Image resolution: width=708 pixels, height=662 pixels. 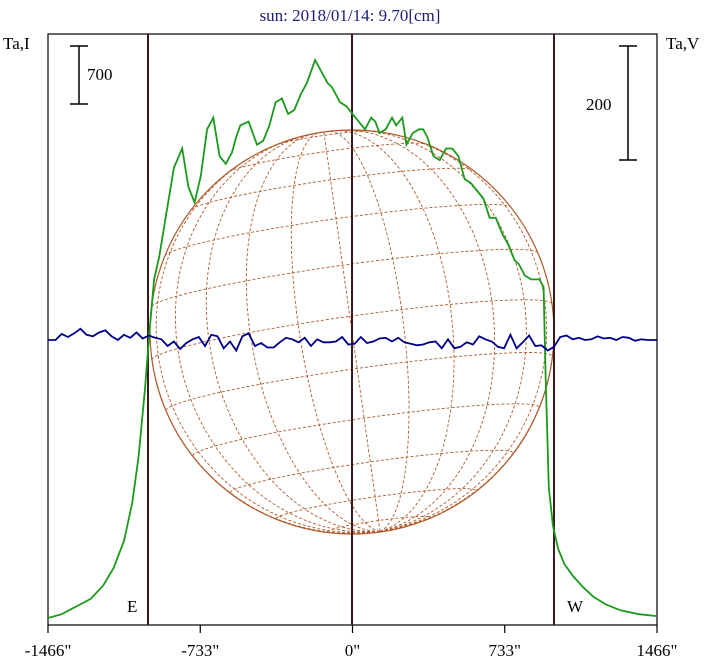 What do you see at coordinates (628, 103) in the screenshot?
I see `right-scale-bar` at bounding box center [628, 103].